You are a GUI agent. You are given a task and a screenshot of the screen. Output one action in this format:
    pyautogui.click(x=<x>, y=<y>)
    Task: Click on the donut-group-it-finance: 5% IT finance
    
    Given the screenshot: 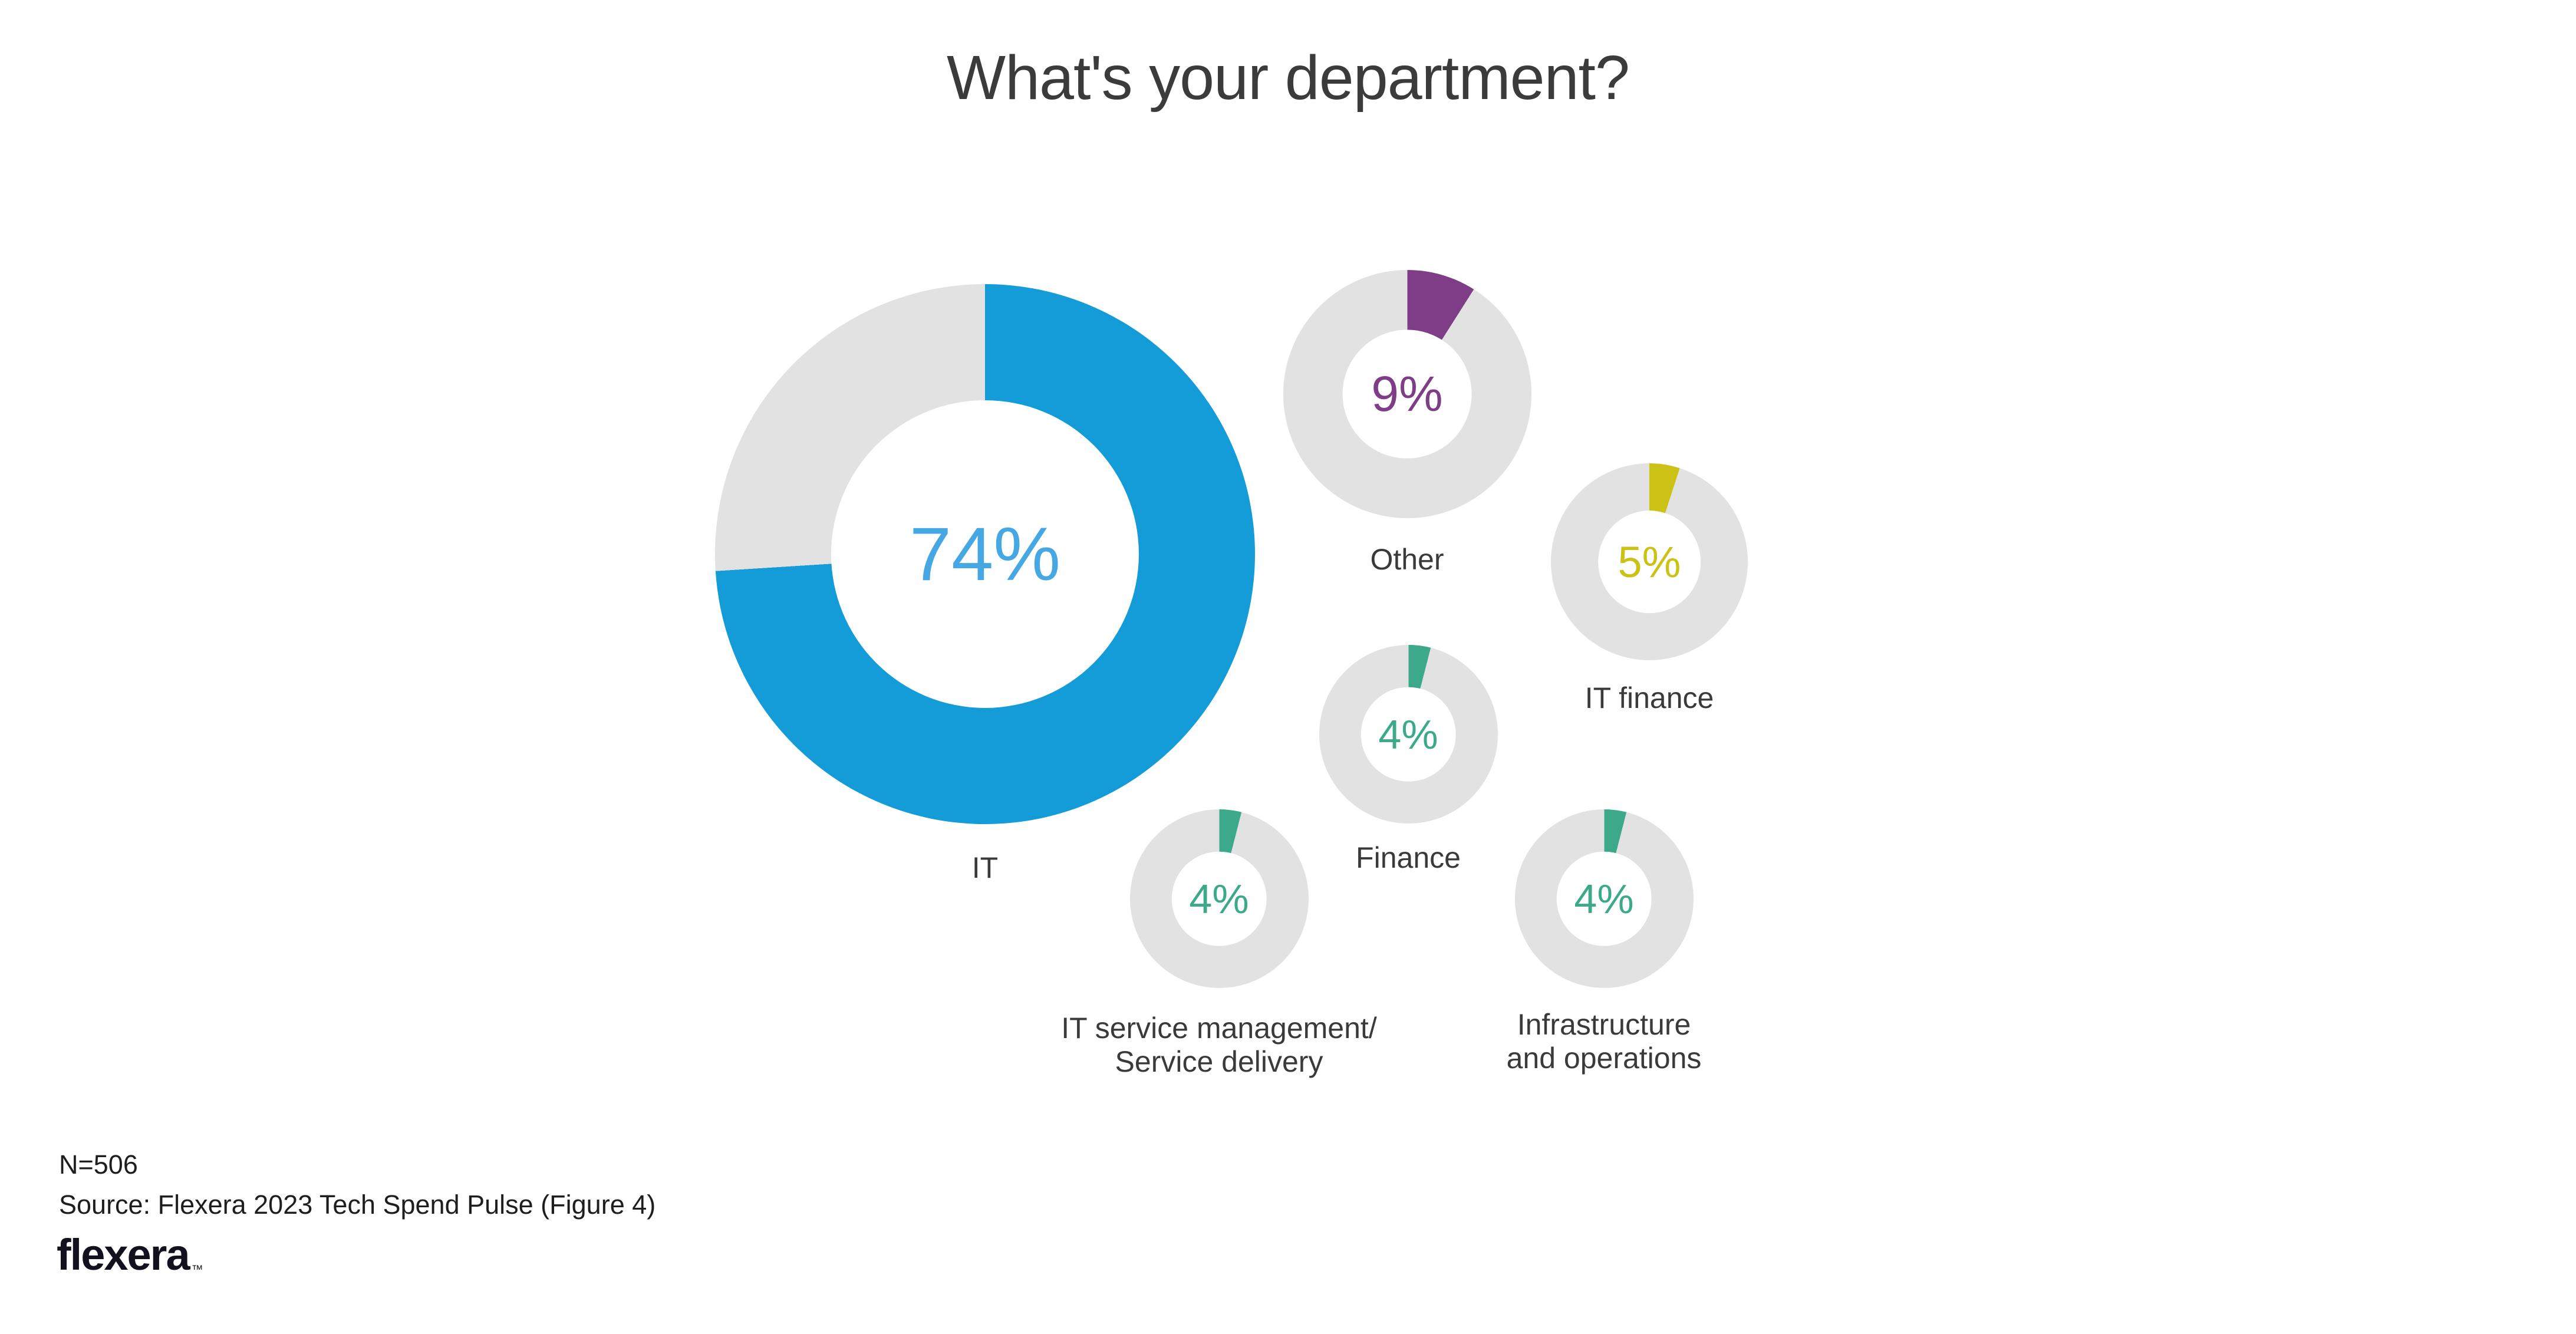 What is the action you would take?
    pyautogui.click(x=1649, y=589)
    